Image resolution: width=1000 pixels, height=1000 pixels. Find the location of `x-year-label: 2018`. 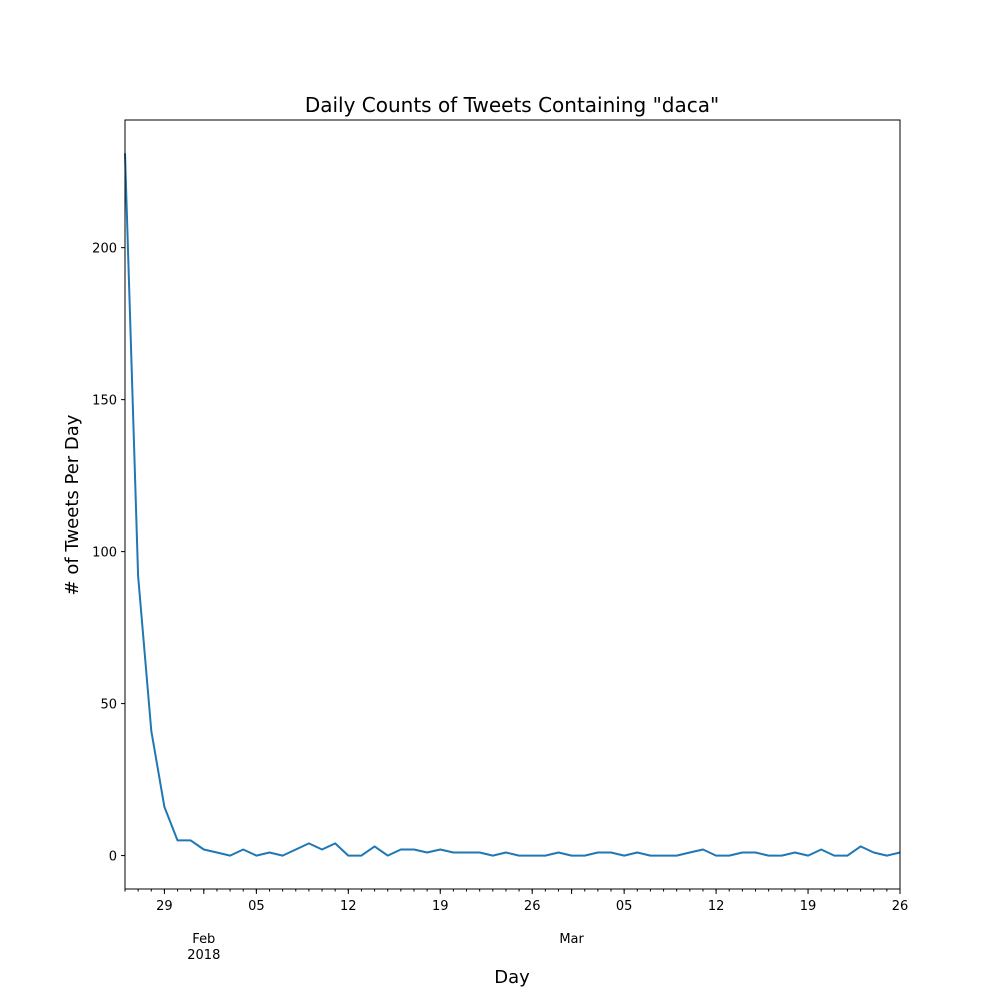

x-year-label: 2018 is located at coordinates (203, 955).